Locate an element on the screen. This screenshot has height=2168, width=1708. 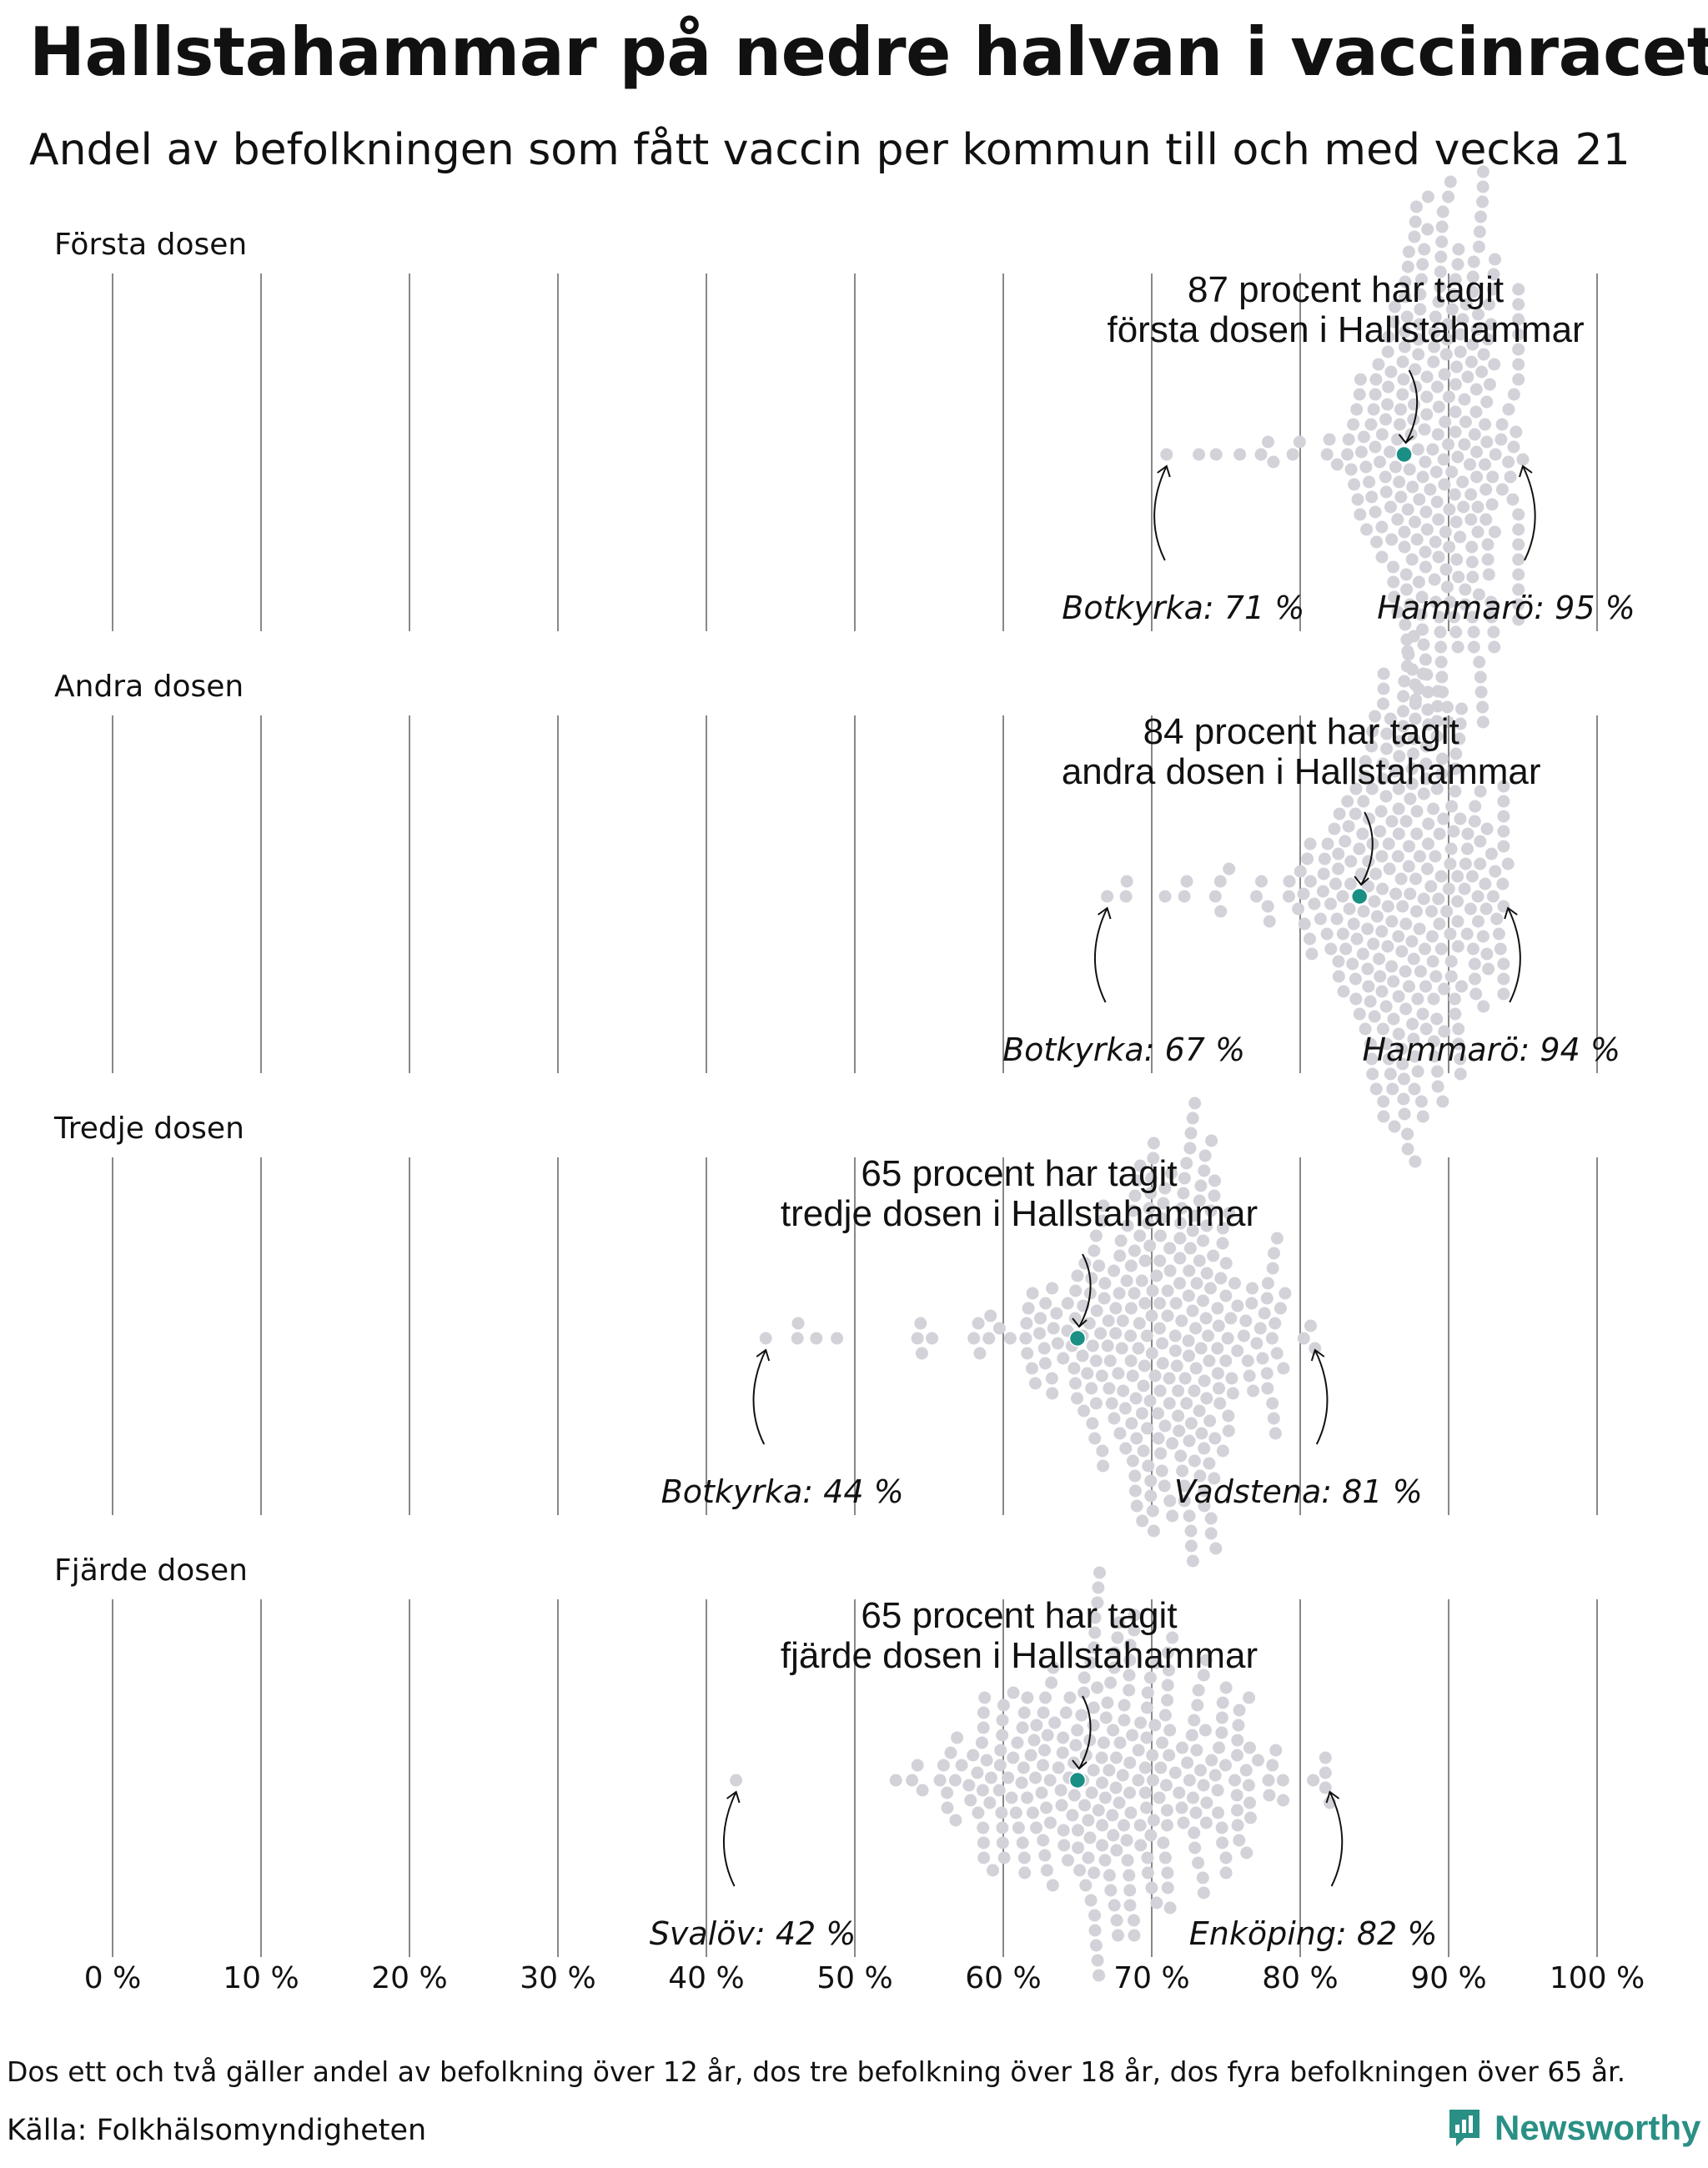
min-arrow is located at coordinates (1160, 513).